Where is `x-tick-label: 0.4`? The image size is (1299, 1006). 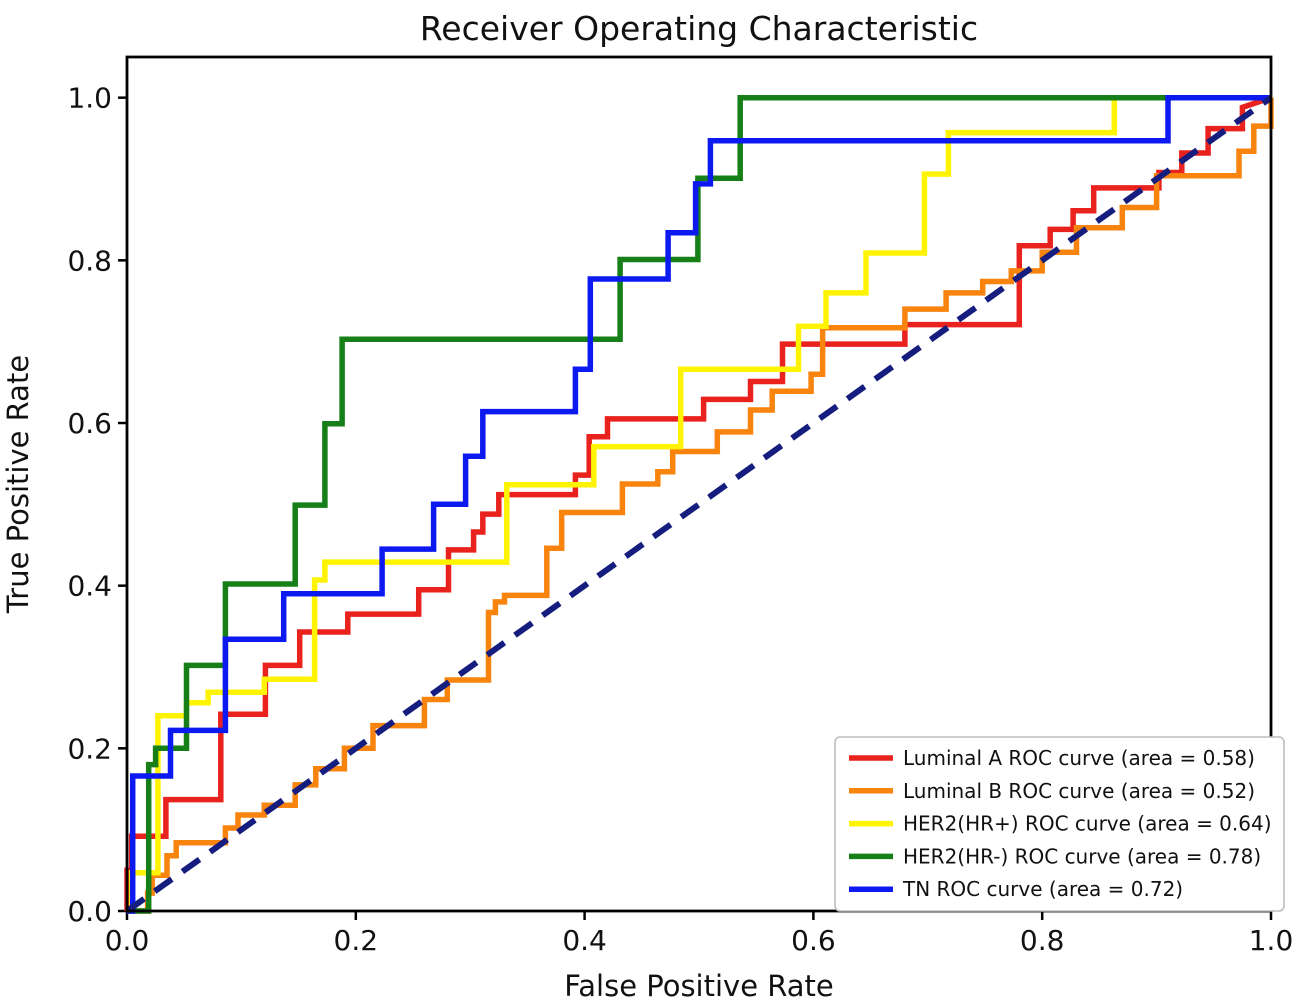
x-tick-label: 0.4 is located at coordinates (584, 940).